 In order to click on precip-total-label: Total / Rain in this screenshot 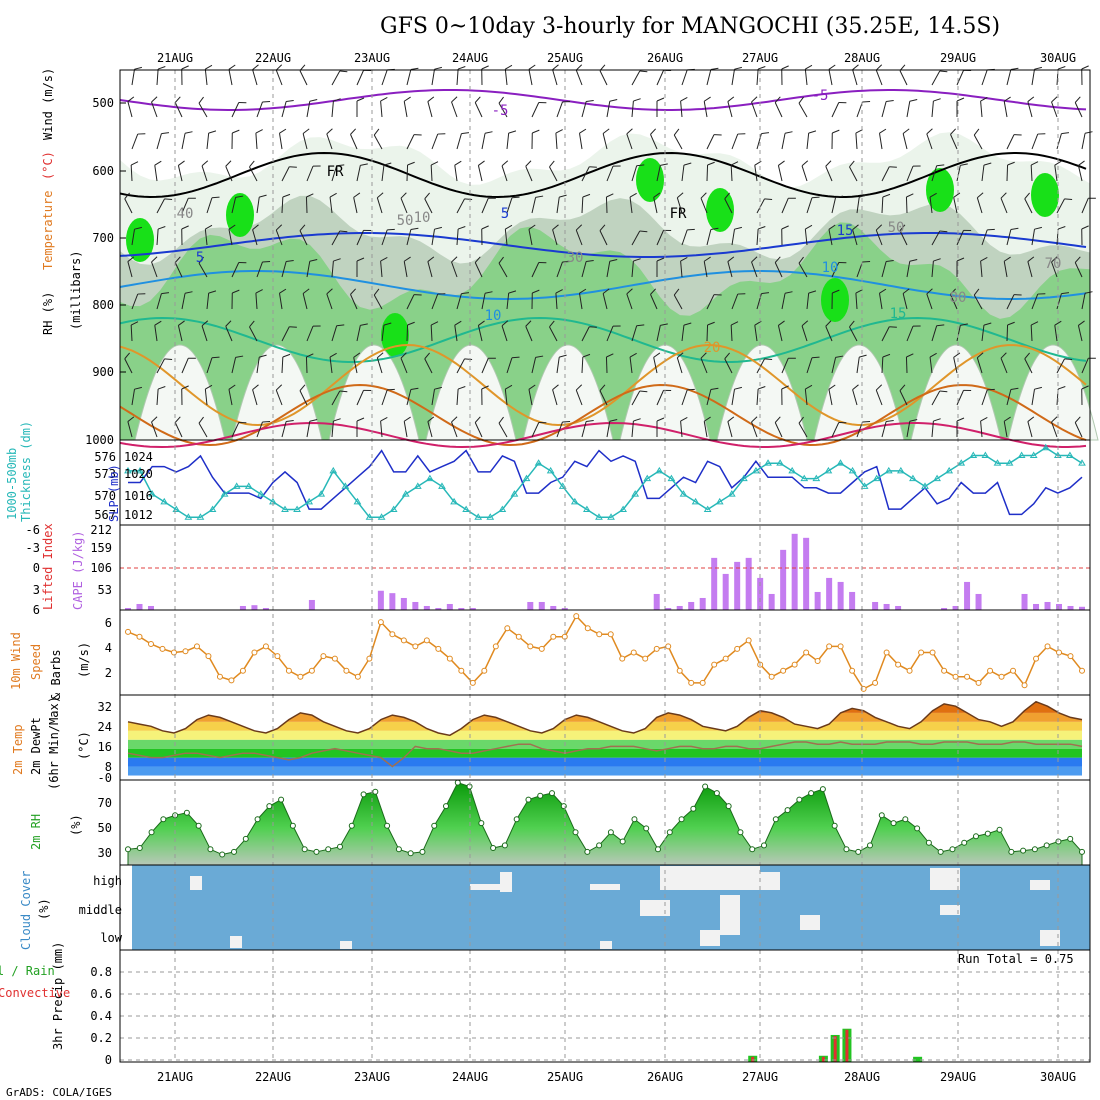, I will do `click(27, 971)`.